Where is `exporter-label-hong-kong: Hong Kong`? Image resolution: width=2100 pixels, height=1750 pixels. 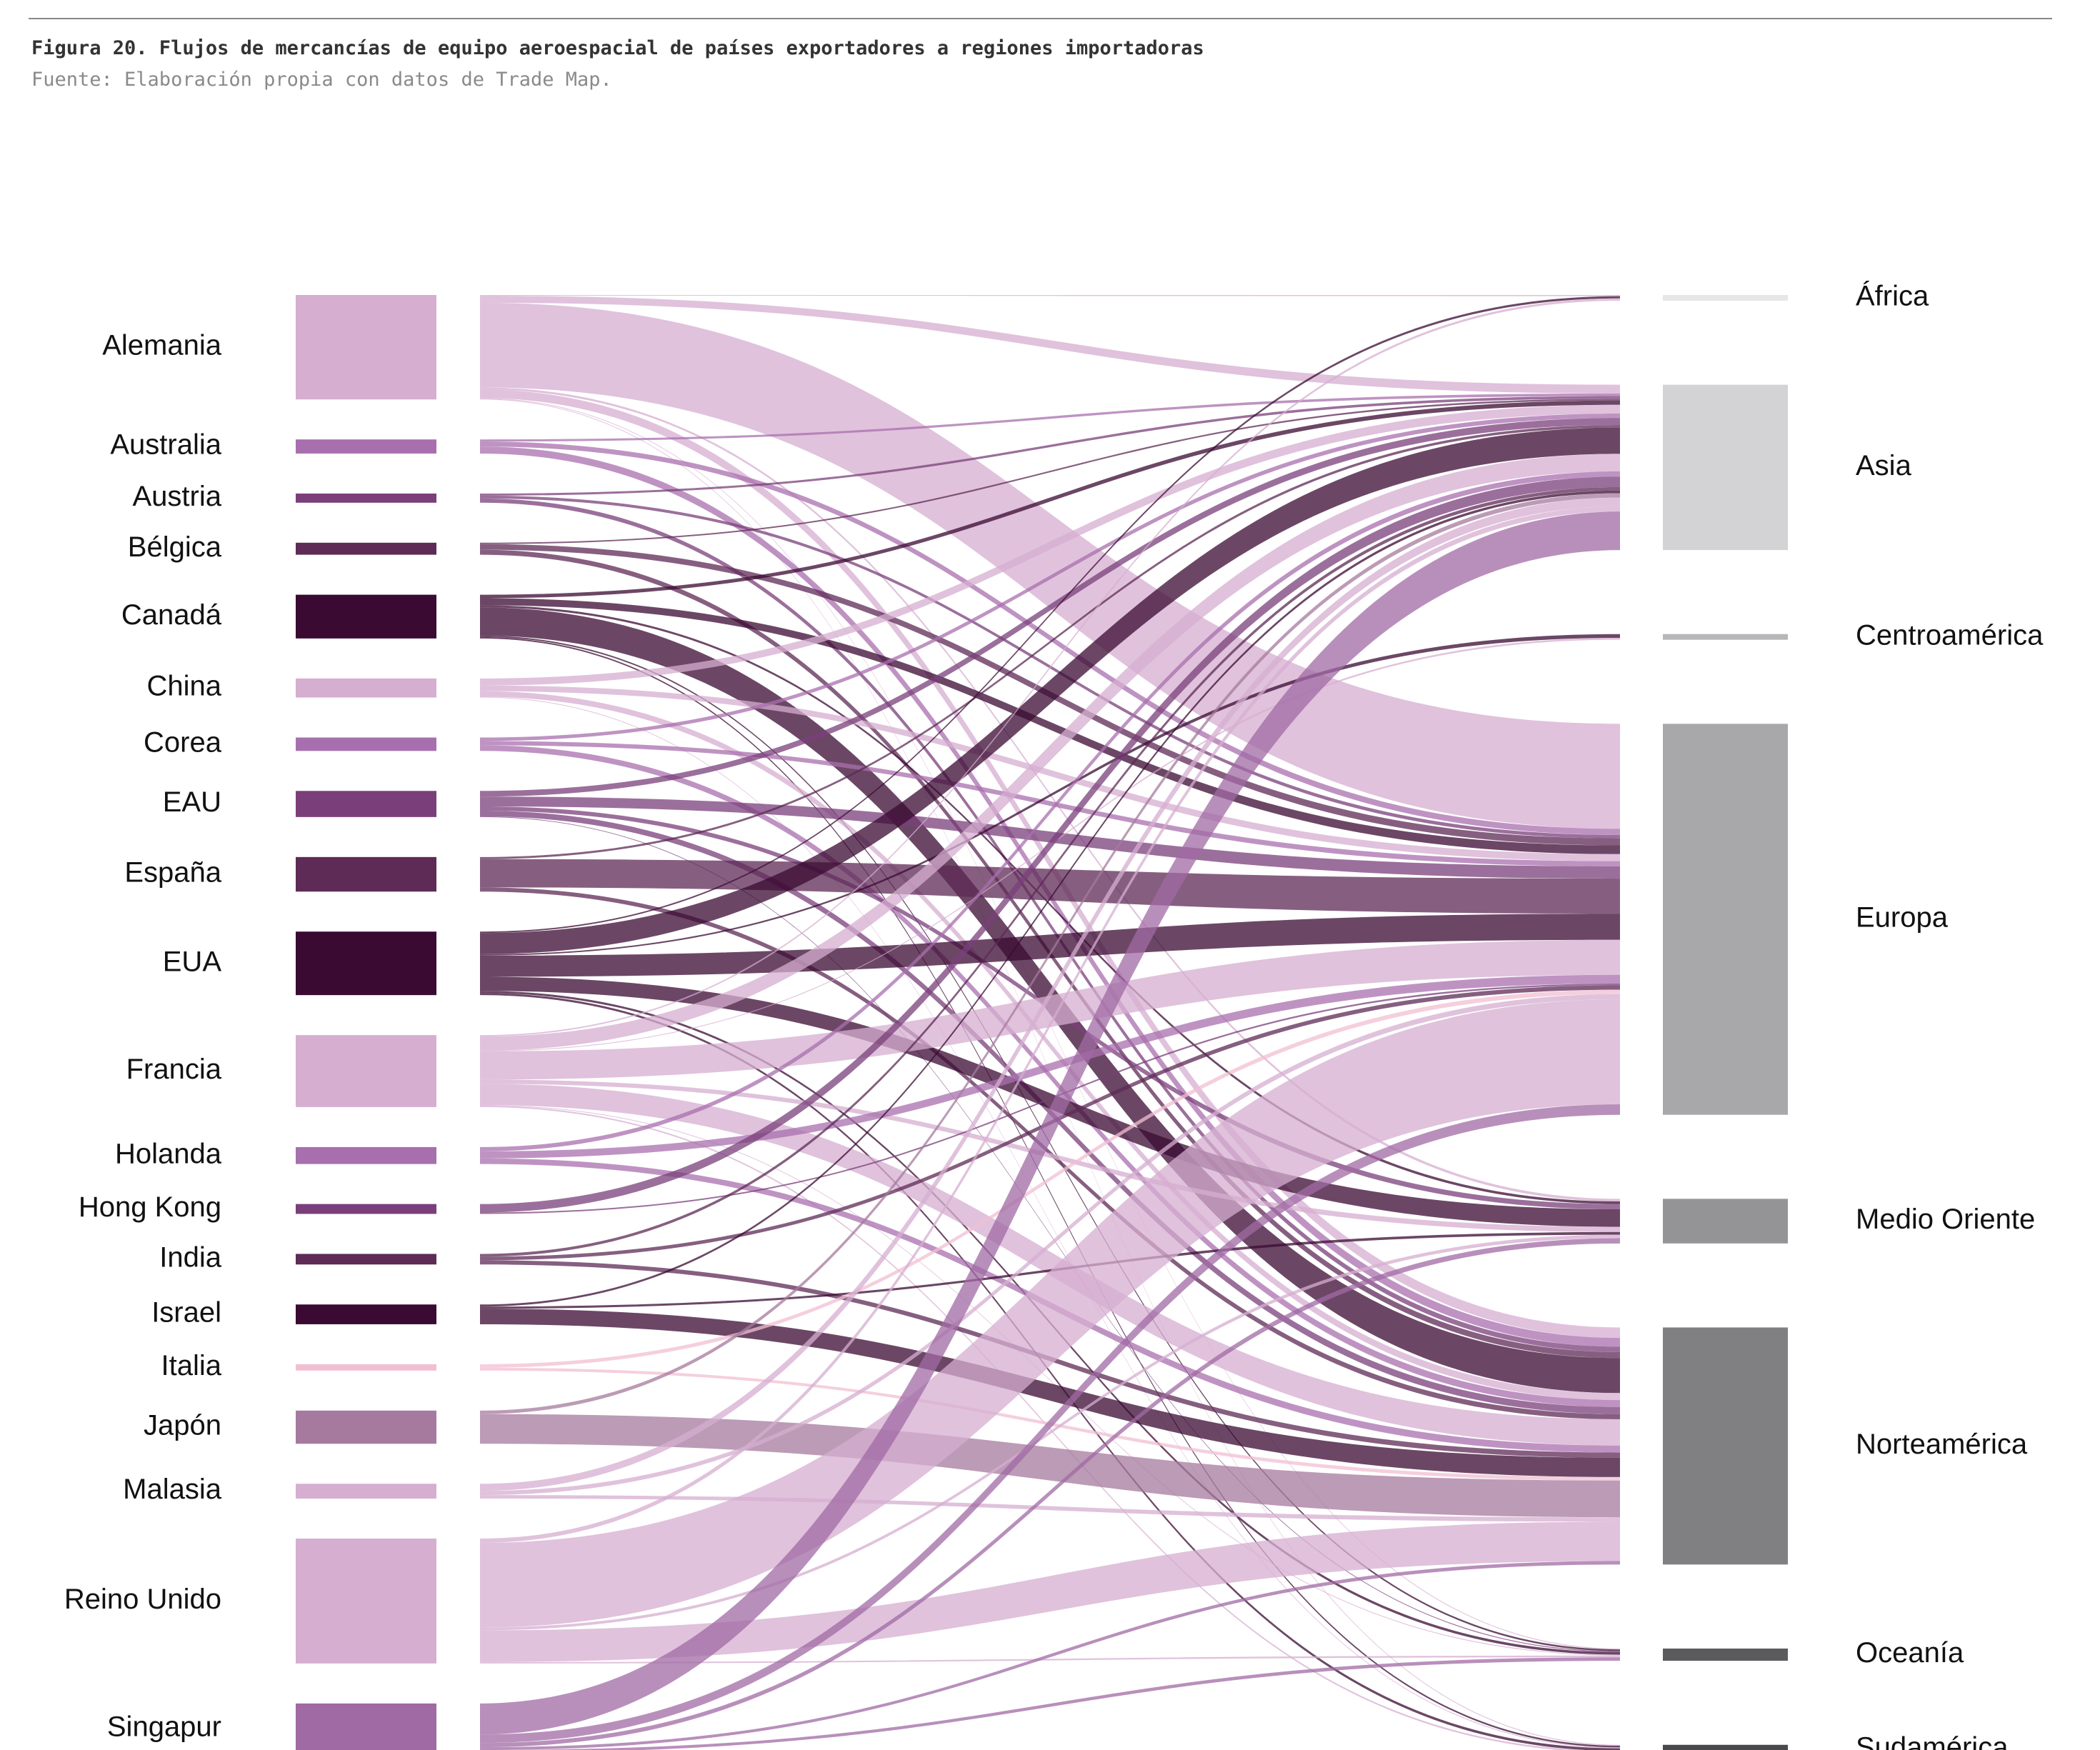
exporter-label-hong-kong: Hong Kong is located at coordinates (150, 1207).